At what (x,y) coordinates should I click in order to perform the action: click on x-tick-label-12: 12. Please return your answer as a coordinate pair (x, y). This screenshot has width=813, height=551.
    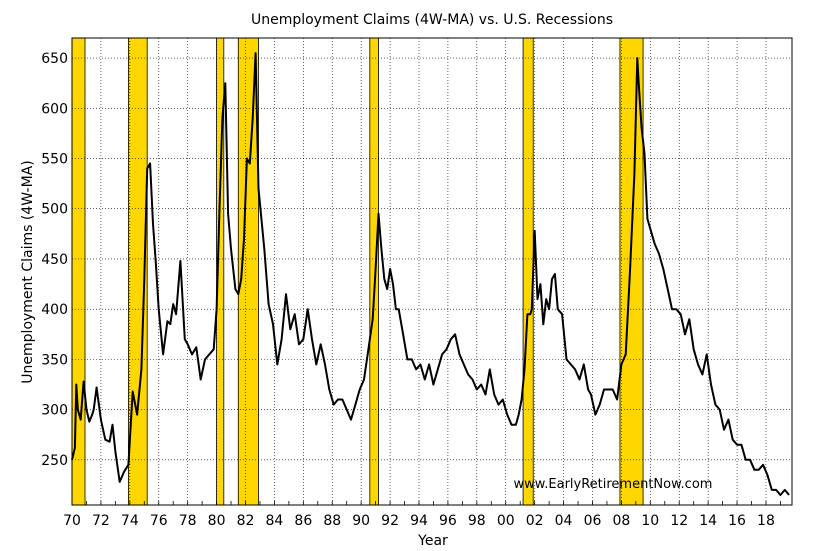
    Looking at the image, I should click on (679, 521).